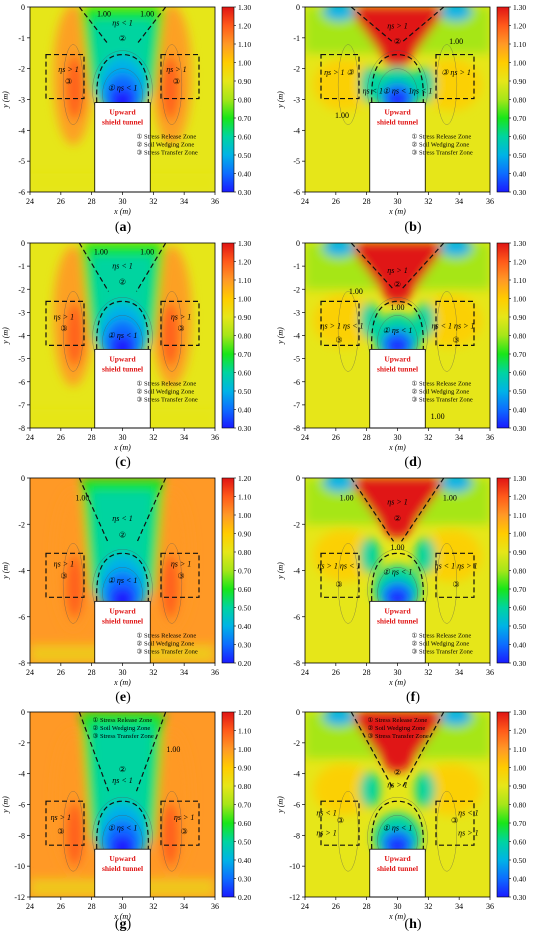  What do you see at coordinates (398, 330) in the screenshot?
I see `zone-annotation: ① ηs < 1` at bounding box center [398, 330].